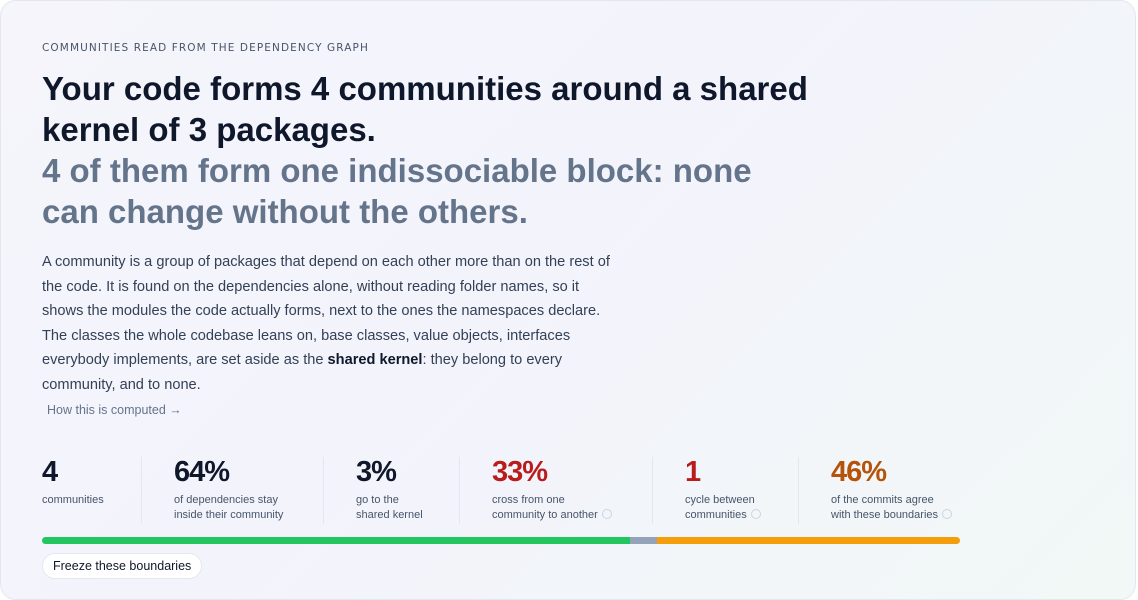 The height and width of the screenshot is (600, 1138). I want to click on stat-value: 4, so click(50, 472).